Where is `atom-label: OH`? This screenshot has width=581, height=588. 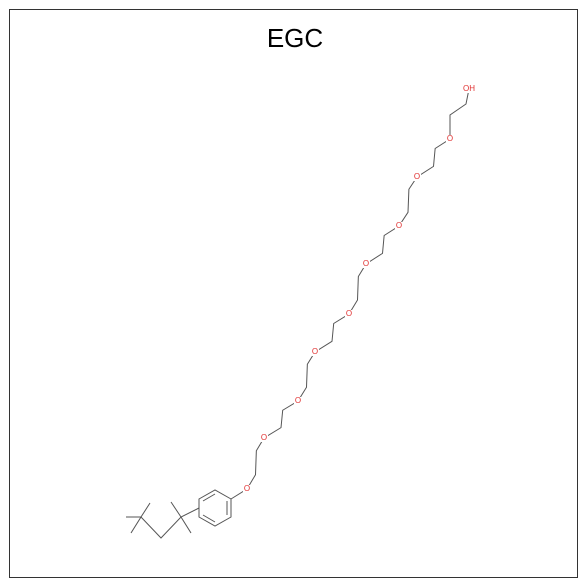
atom-label: OH is located at coordinates (469, 88).